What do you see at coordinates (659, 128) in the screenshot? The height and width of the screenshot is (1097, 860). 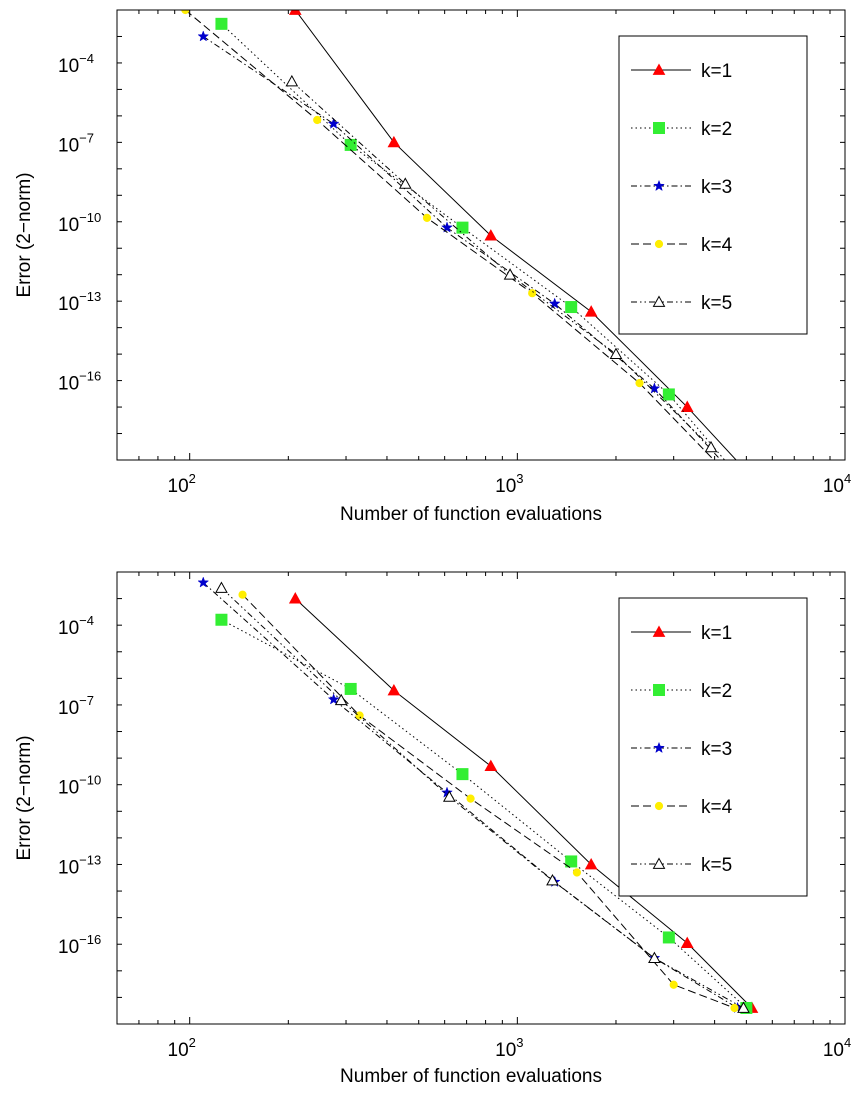 I see `legend-marker-k2` at bounding box center [659, 128].